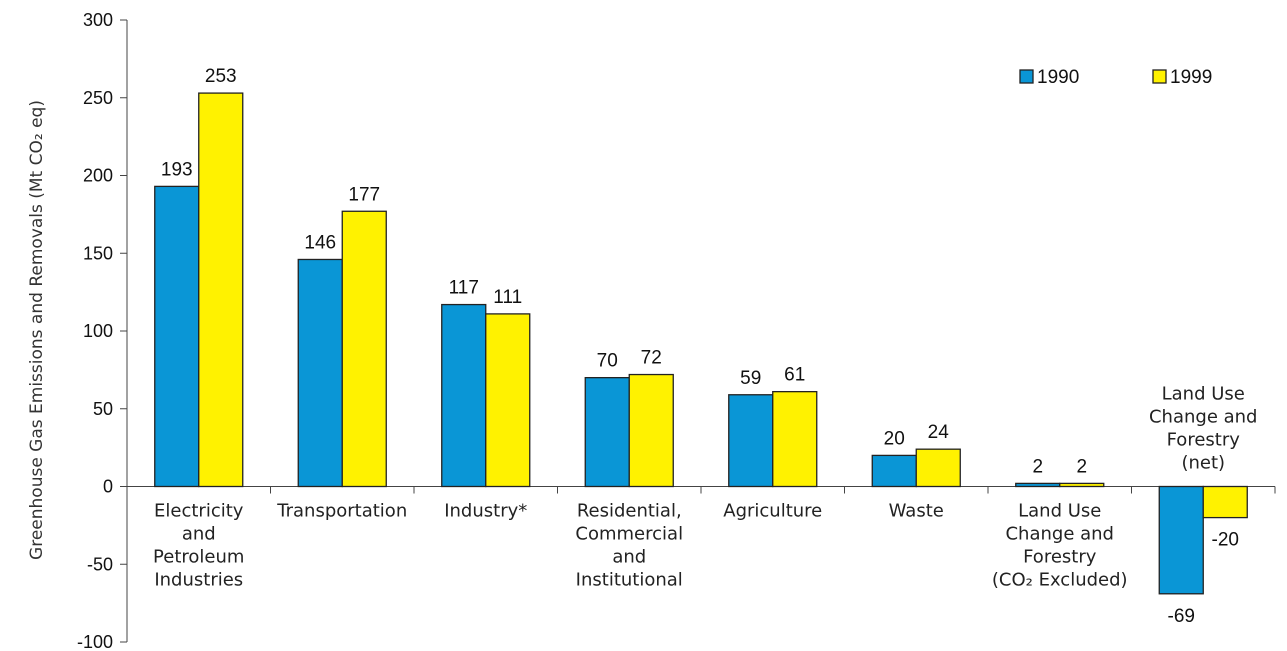  Describe the element at coordinates (98, 331) in the screenshot. I see `y-tick-label: 100` at that location.